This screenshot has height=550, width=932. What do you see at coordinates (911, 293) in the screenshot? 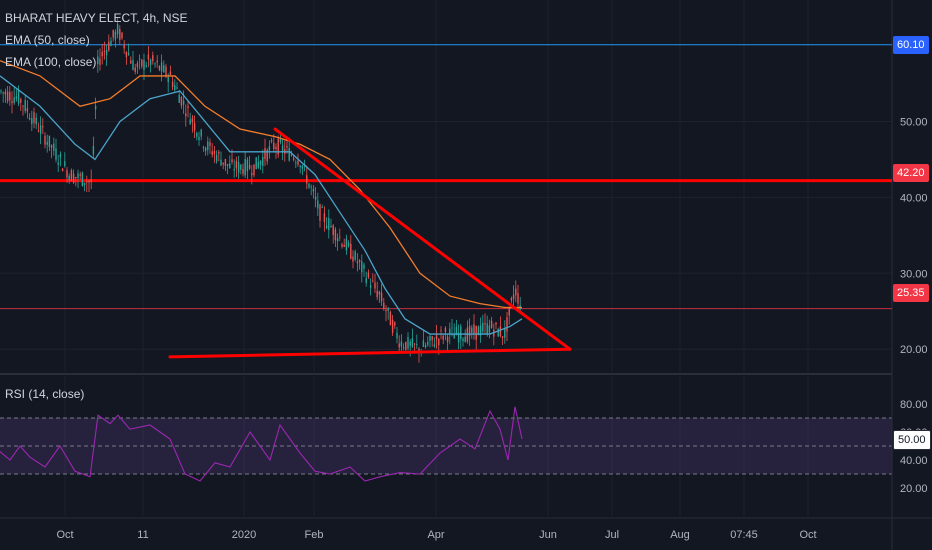
I see `last-price-tag: 25.35` at bounding box center [911, 293].